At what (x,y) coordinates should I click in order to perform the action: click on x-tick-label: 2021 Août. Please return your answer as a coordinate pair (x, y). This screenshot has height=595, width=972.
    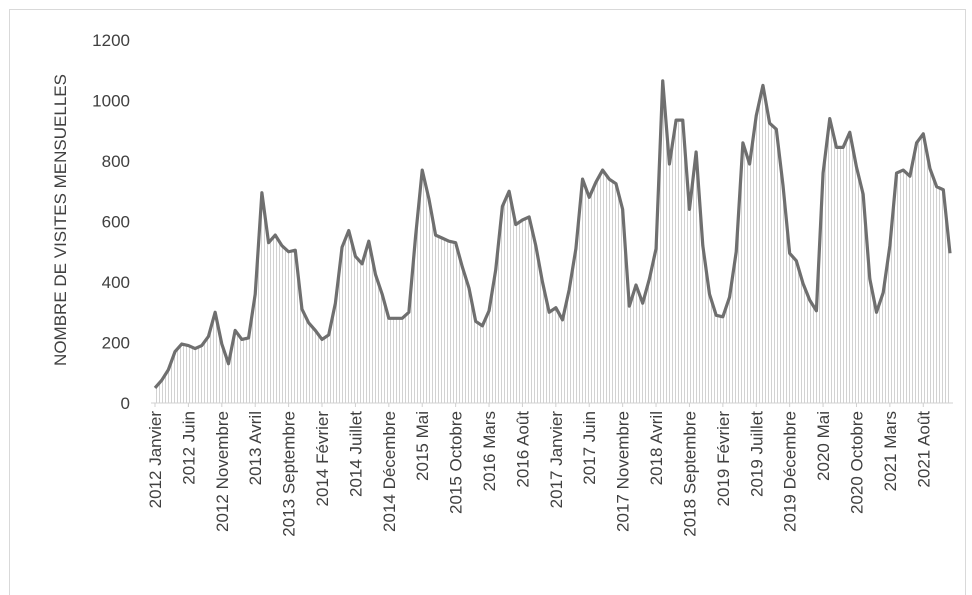
    Looking at the image, I should click on (923, 449).